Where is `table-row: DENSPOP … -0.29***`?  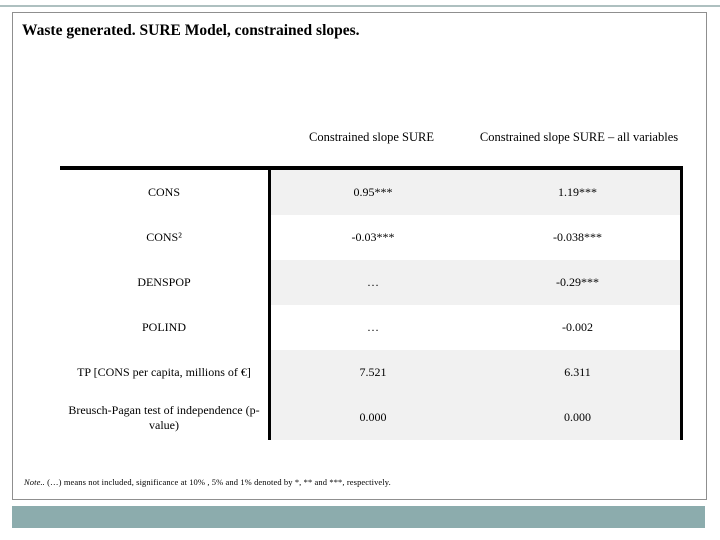
table-row: DENSPOP … -0.29*** is located at coordinates (371, 282).